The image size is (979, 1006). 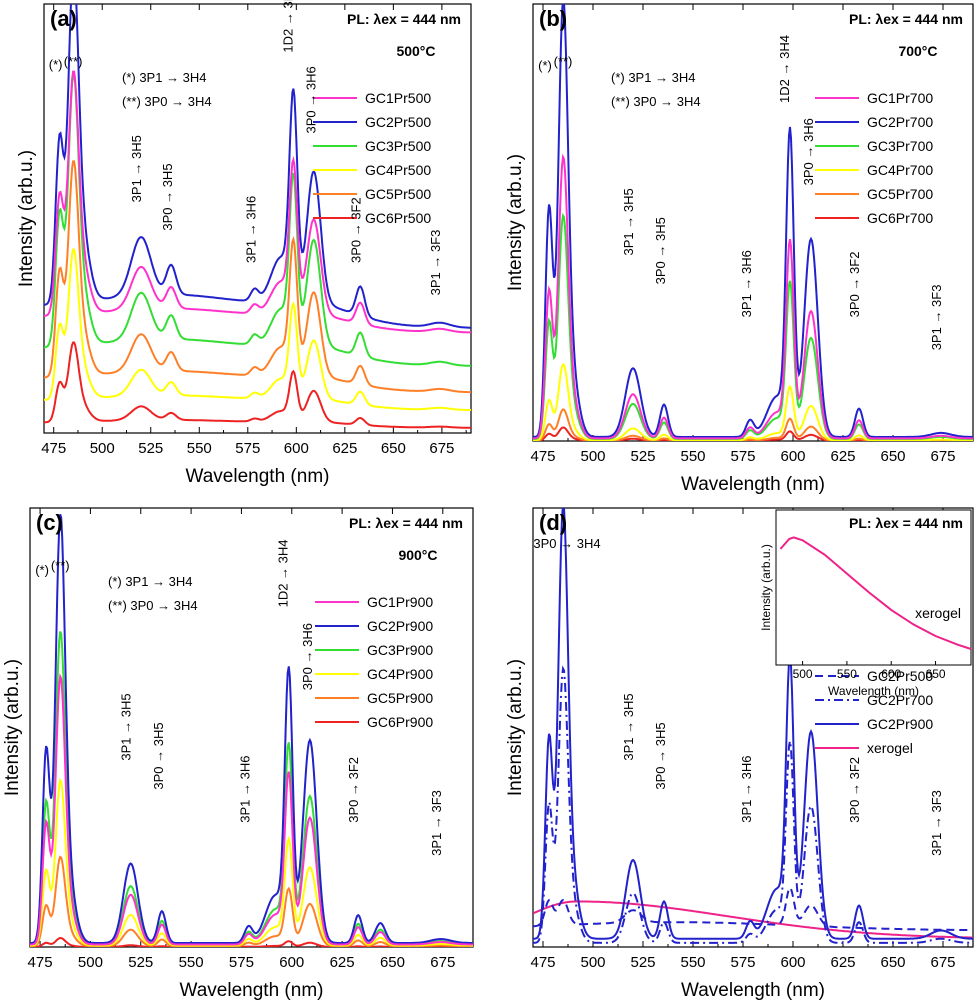 What do you see at coordinates (917, 51) in the screenshot?
I see `temperature-label: 700°C` at bounding box center [917, 51].